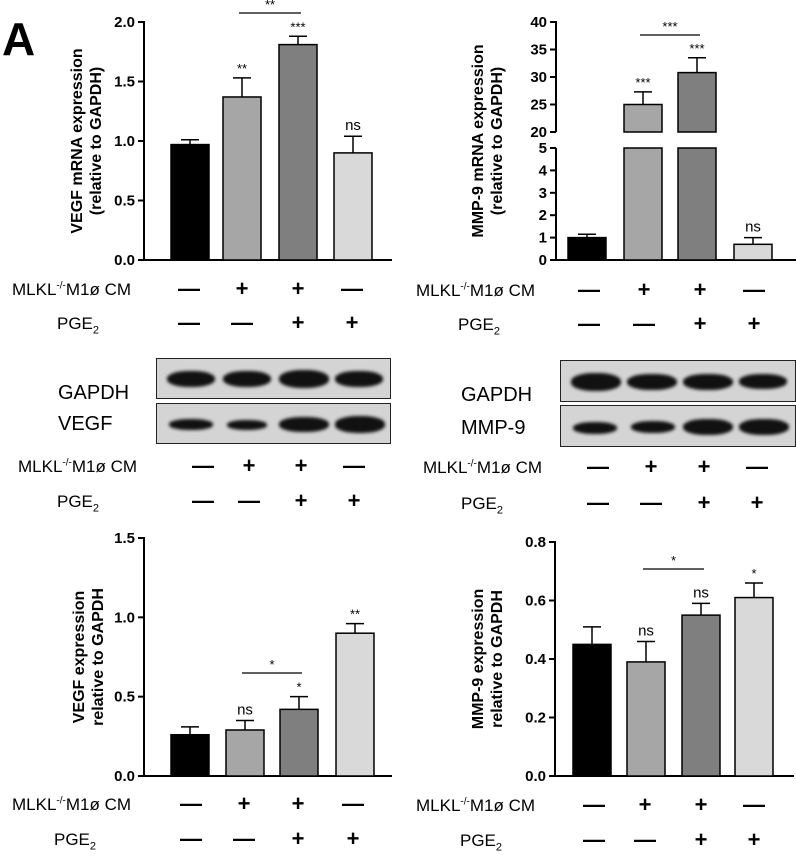 This screenshot has height=856, width=796. I want to click on condition-text: MLKL, so click(438, 805).